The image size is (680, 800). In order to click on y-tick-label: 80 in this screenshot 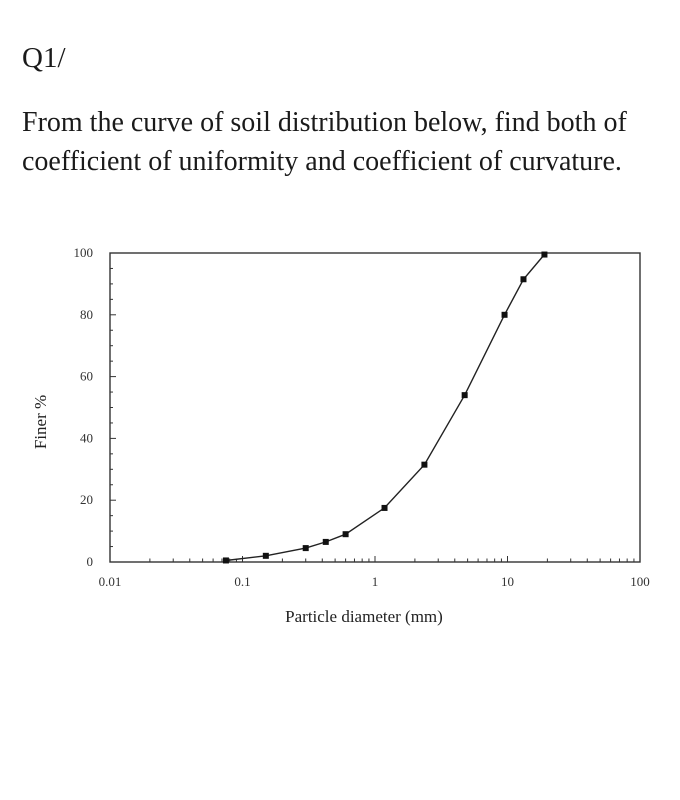, I will do `click(86, 314)`.